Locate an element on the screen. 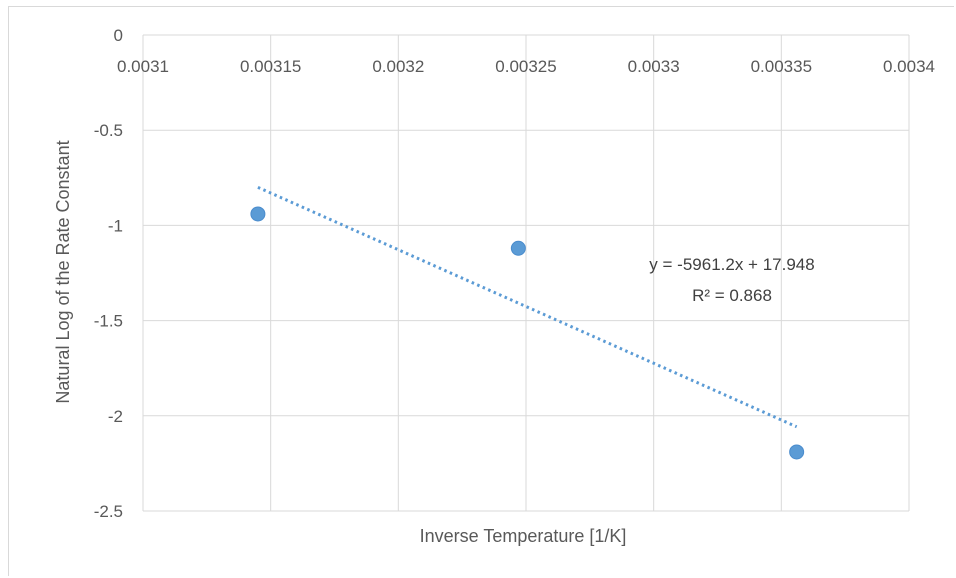 Image resolution: width=956 pixels, height=578 pixels. x-axis-title: Inverse Temperature [1/K] is located at coordinates (523, 536).